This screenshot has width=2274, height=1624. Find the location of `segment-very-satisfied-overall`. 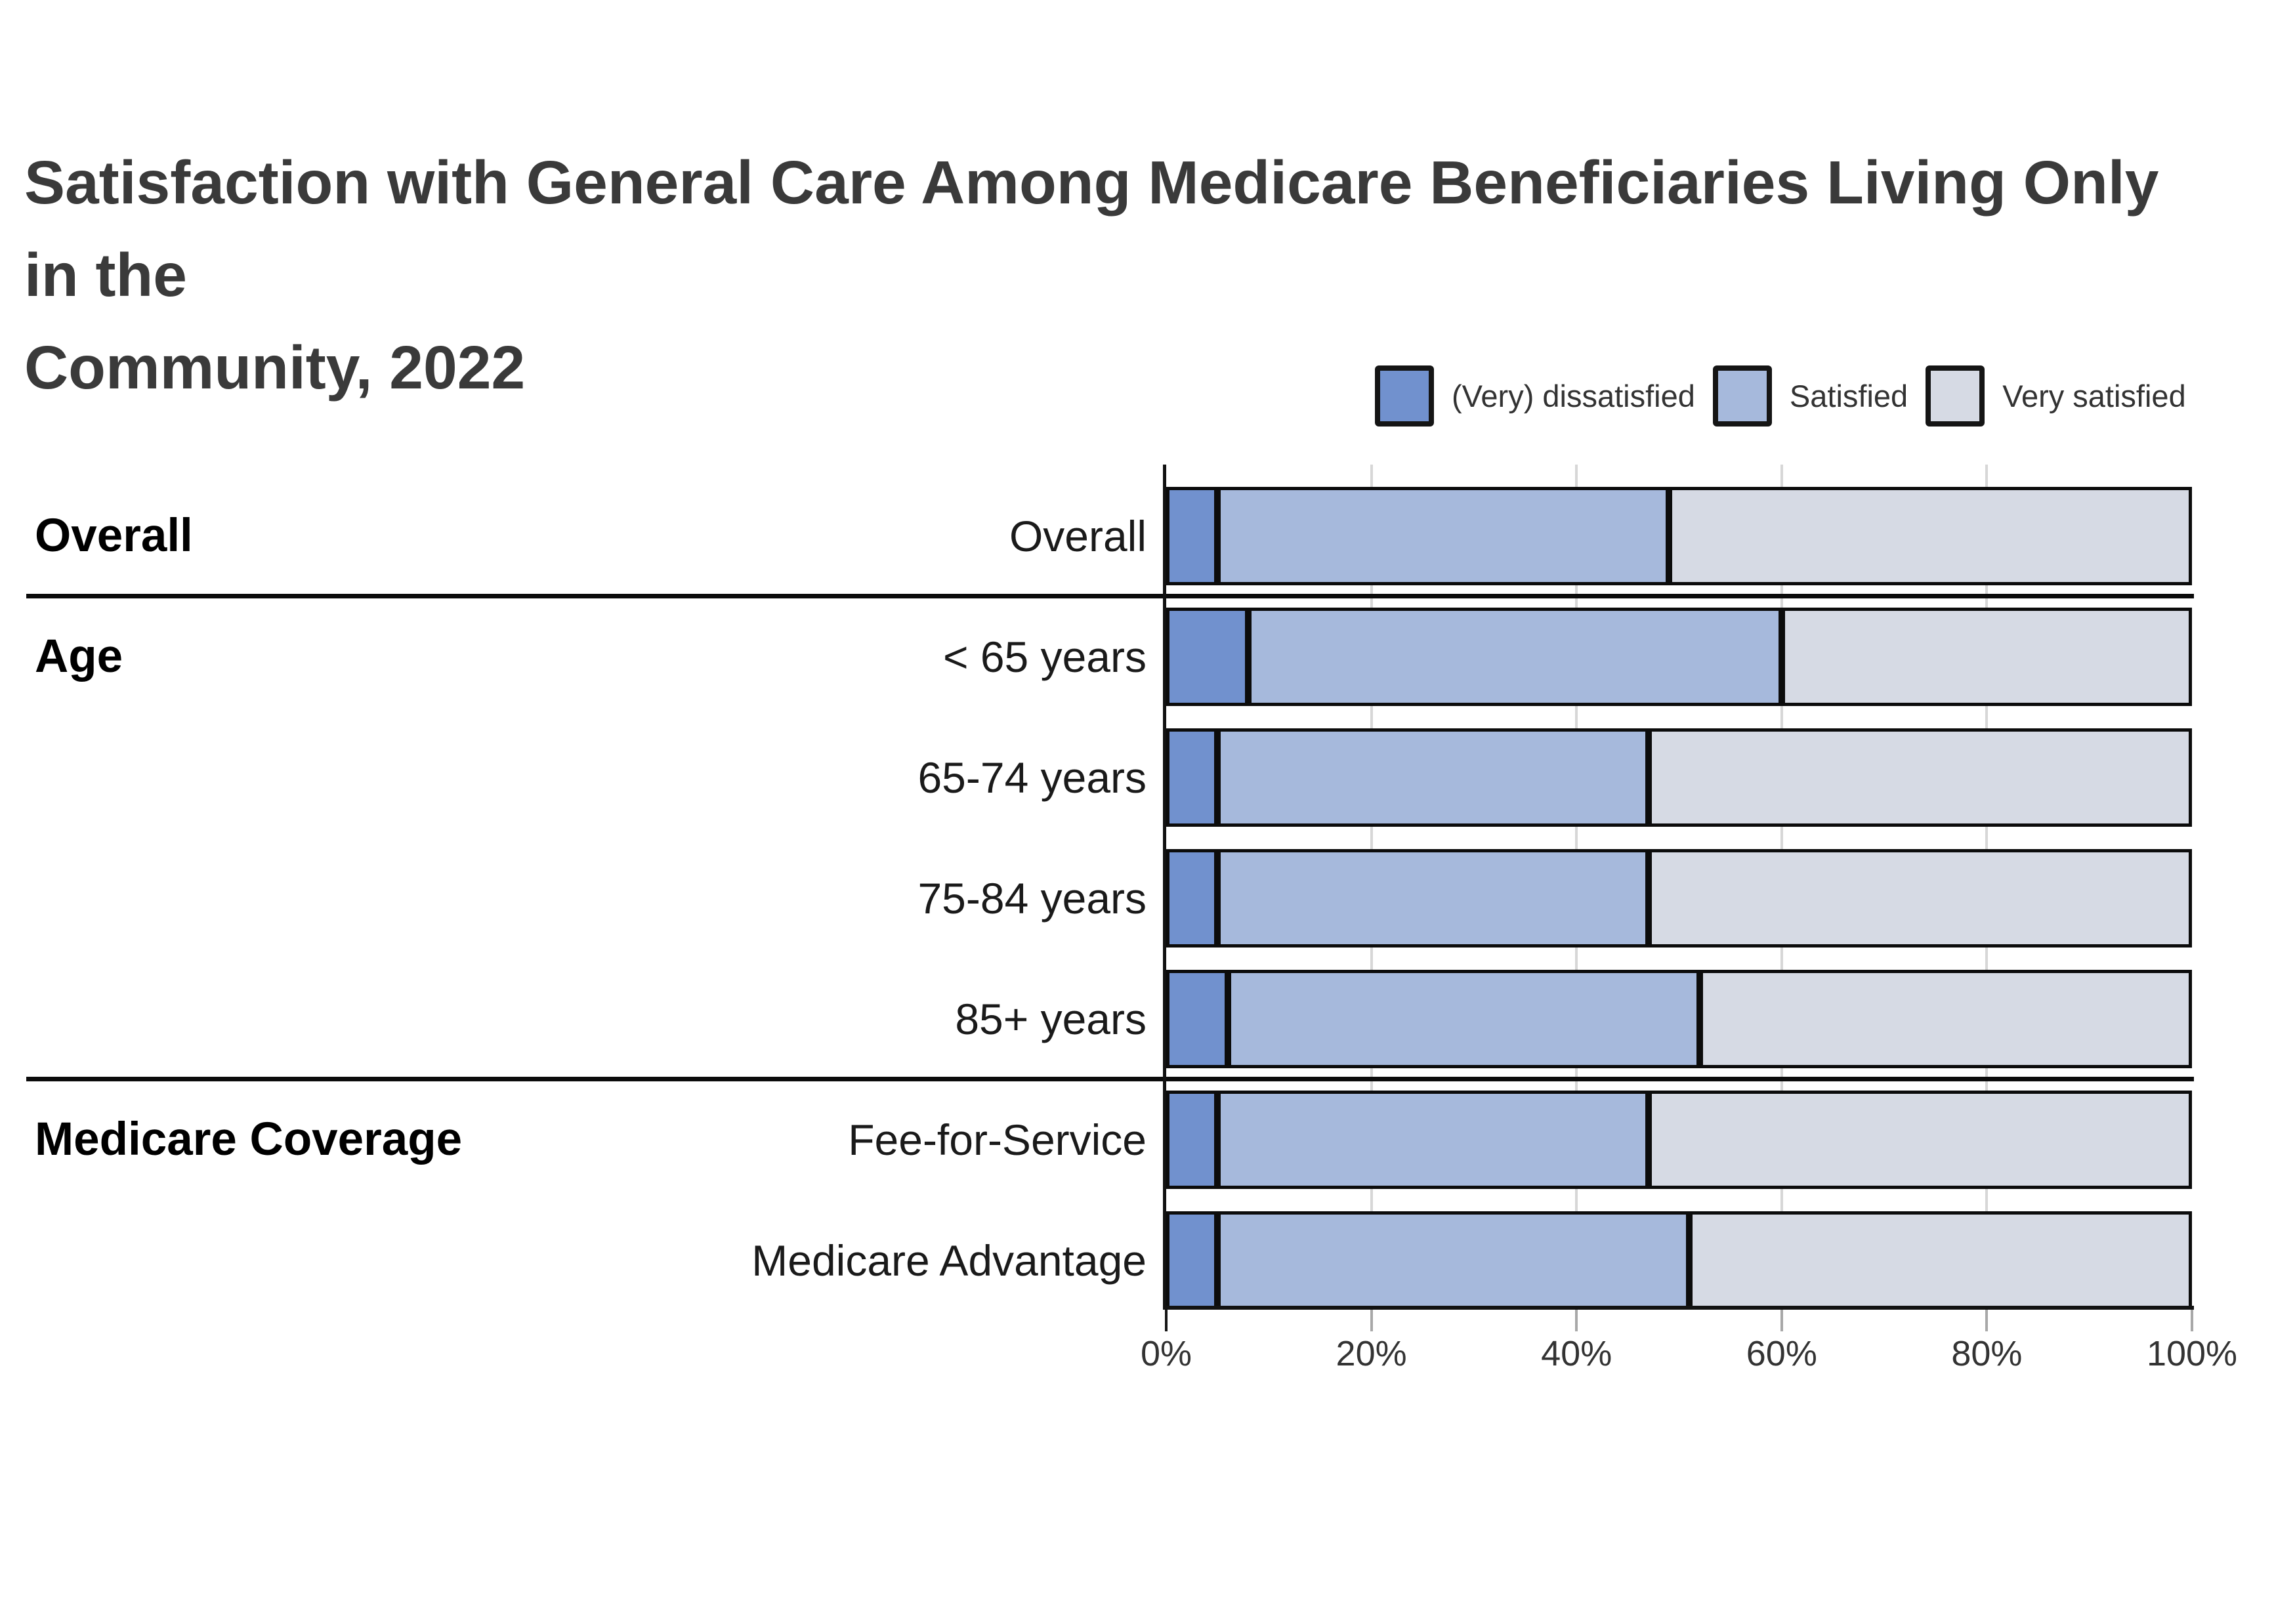

segment-very-satisfied-overall is located at coordinates (1930, 536).